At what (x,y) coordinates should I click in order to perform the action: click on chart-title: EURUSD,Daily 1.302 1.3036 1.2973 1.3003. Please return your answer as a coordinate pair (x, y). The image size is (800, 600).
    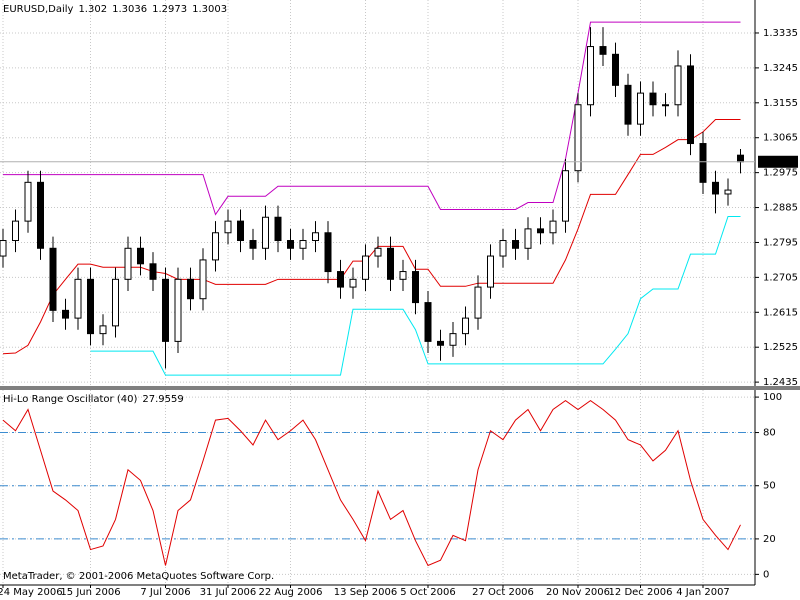
    Looking at the image, I should click on (115, 9).